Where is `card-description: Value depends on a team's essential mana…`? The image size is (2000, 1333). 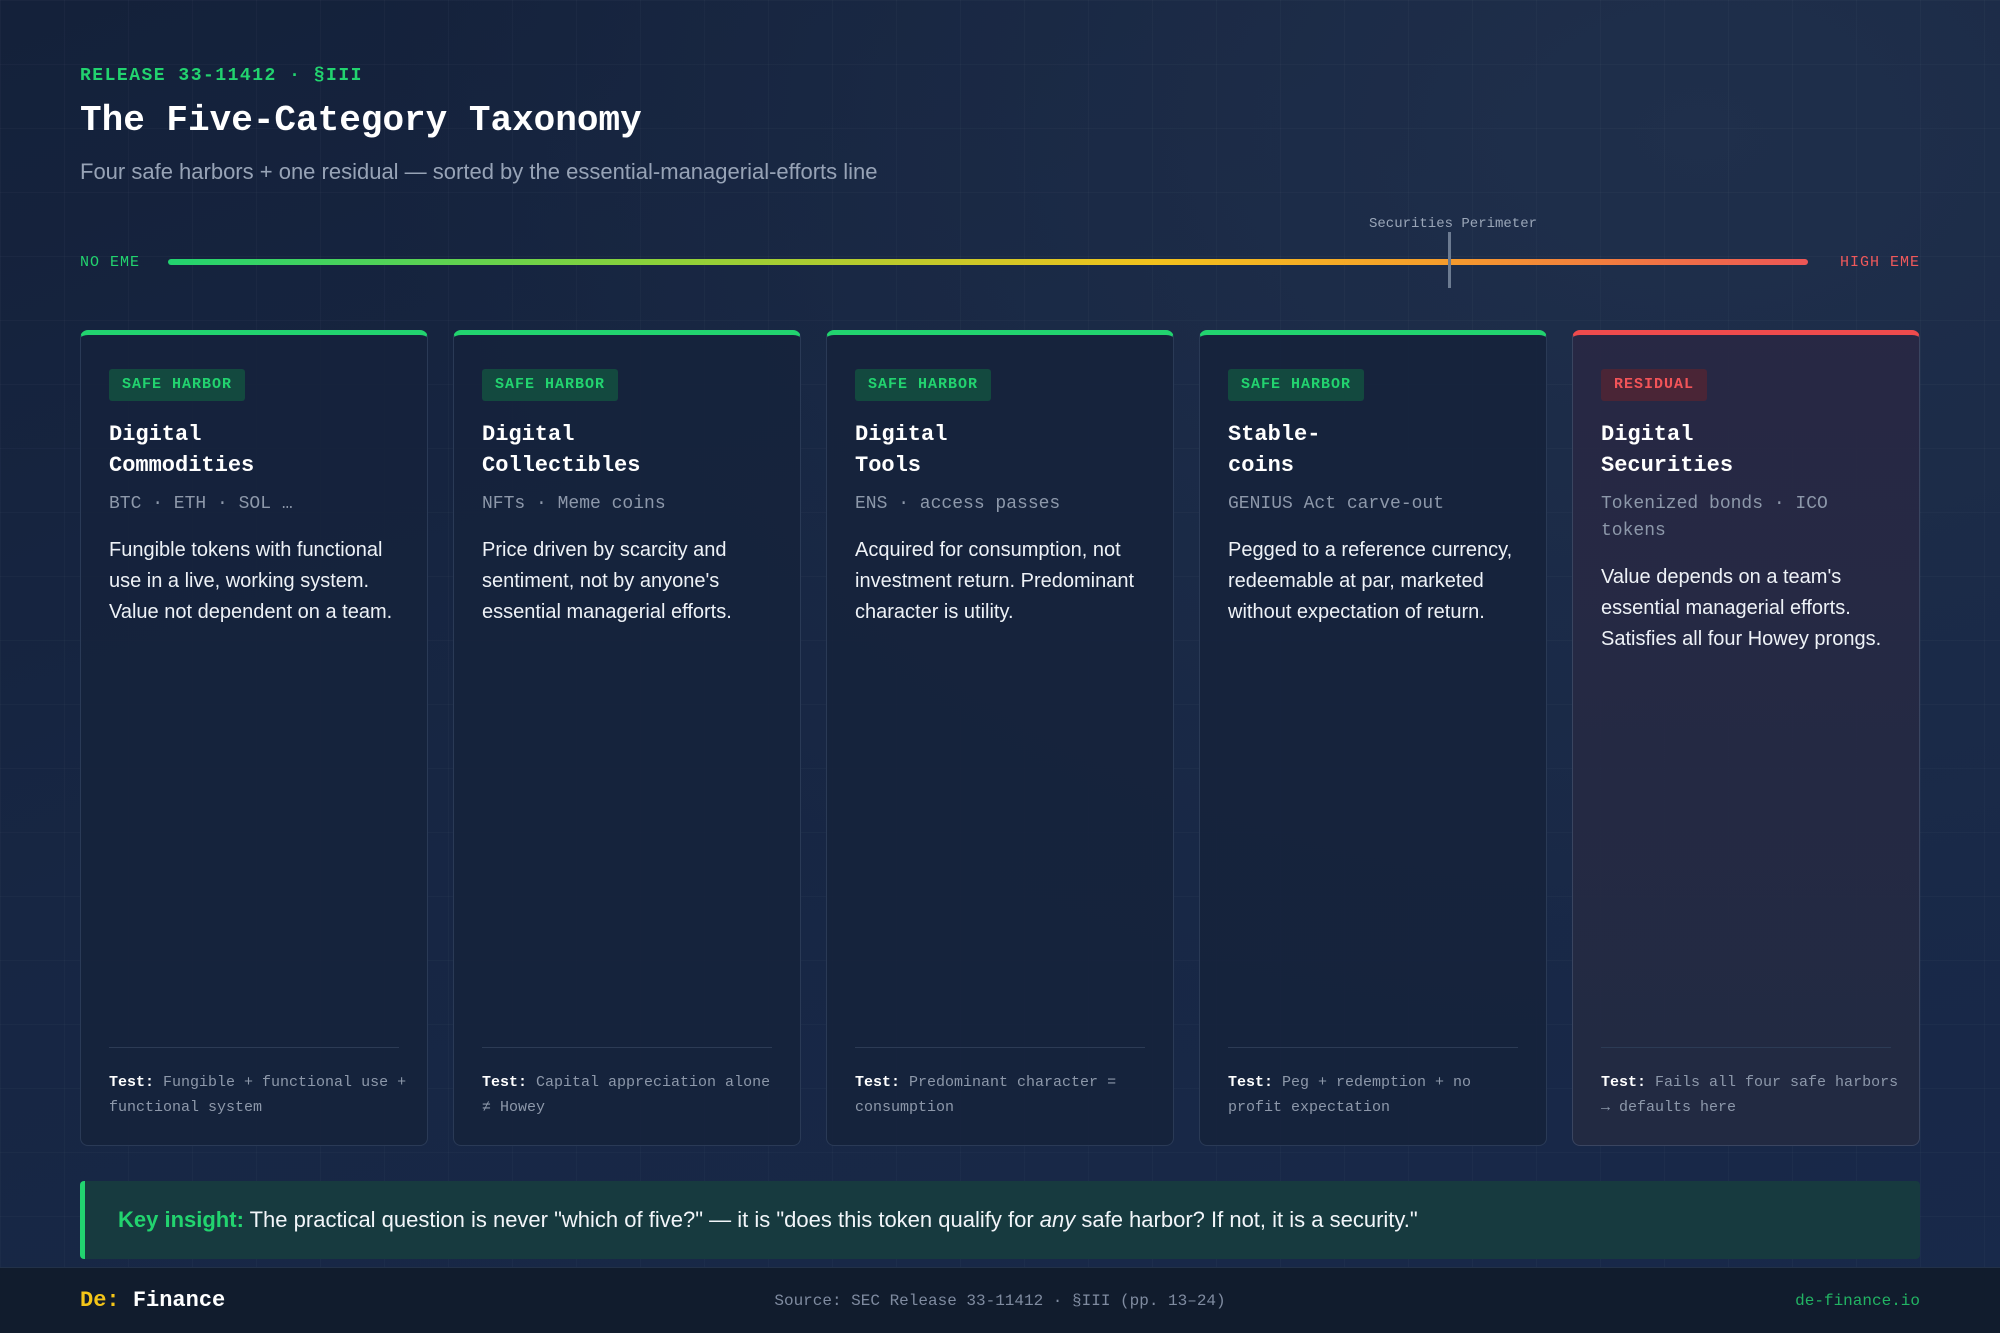
card-description: Value depends on a team's essential mana… is located at coordinates (1741, 608).